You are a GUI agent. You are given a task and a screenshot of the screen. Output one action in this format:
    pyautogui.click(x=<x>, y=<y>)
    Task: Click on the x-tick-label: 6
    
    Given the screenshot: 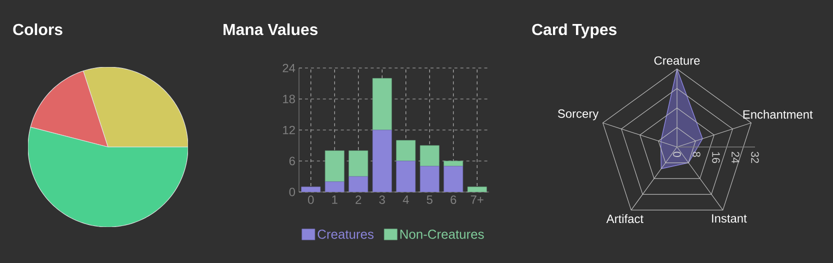 What is the action you would take?
    pyautogui.click(x=453, y=200)
    